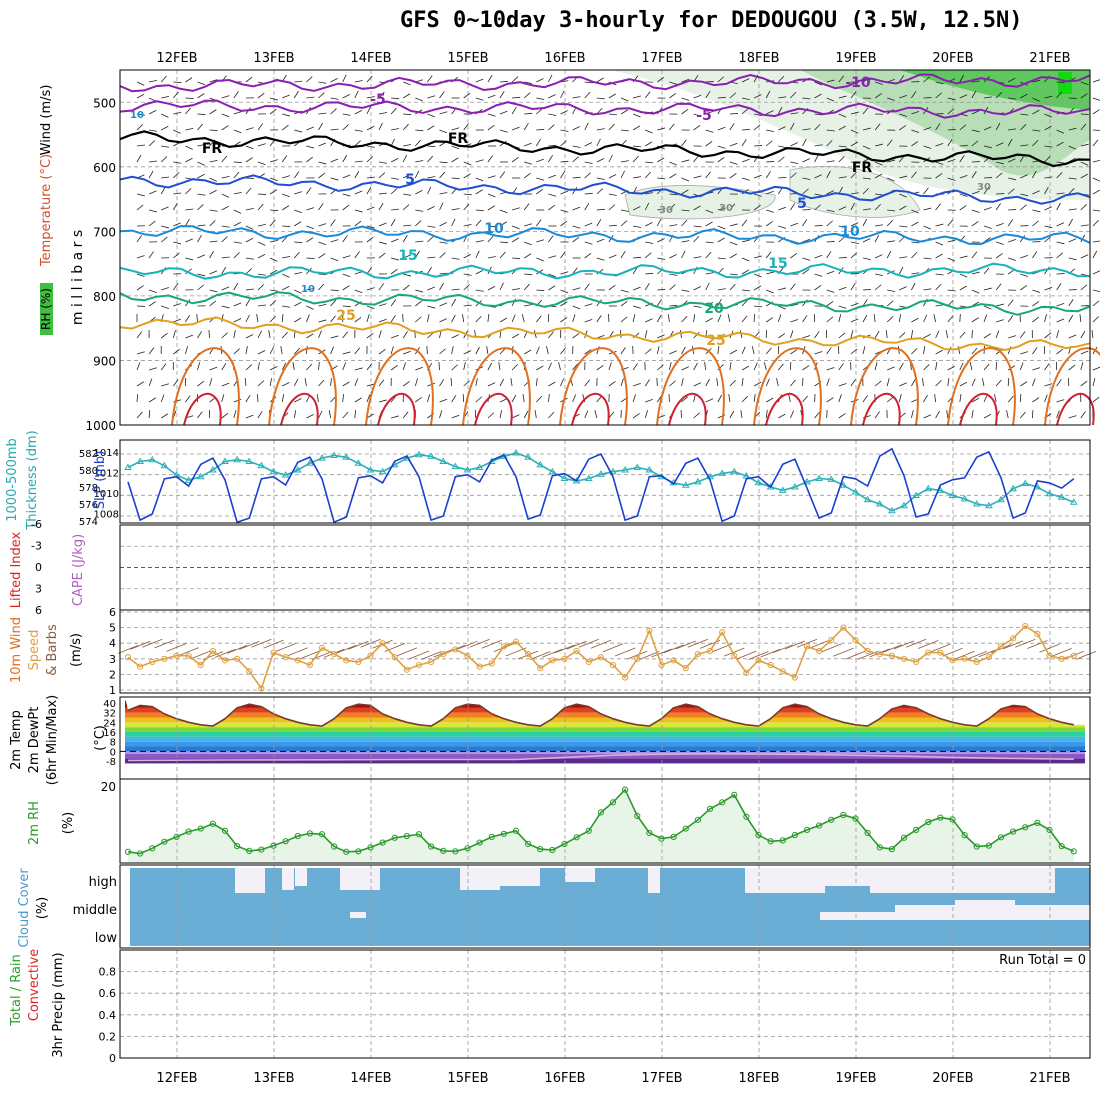 The image size is (1100, 1100). What do you see at coordinates (601, 826) in the screenshot?
I see `rh-area-fill` at bounding box center [601, 826].